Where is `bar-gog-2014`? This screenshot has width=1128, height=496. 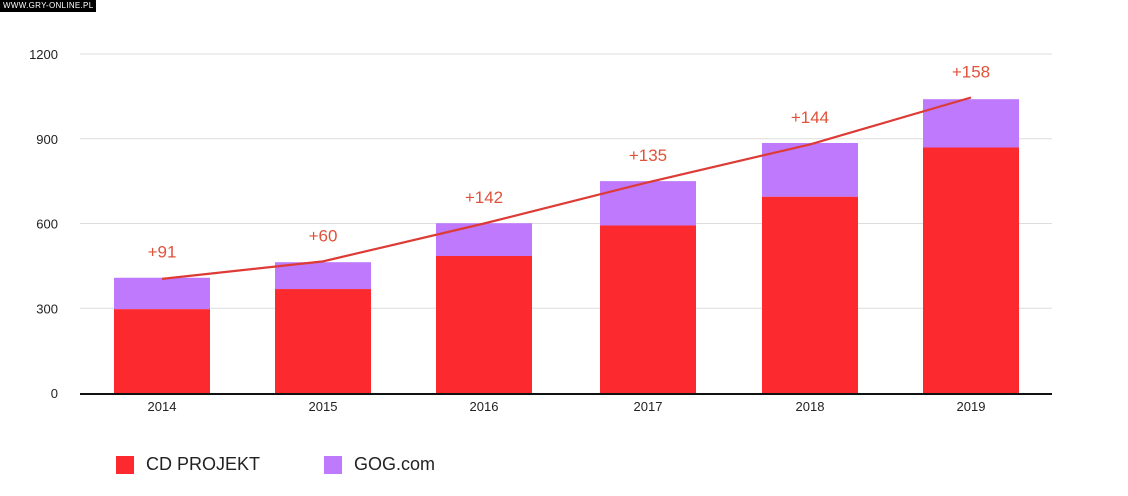 bar-gog-2014 is located at coordinates (162, 293).